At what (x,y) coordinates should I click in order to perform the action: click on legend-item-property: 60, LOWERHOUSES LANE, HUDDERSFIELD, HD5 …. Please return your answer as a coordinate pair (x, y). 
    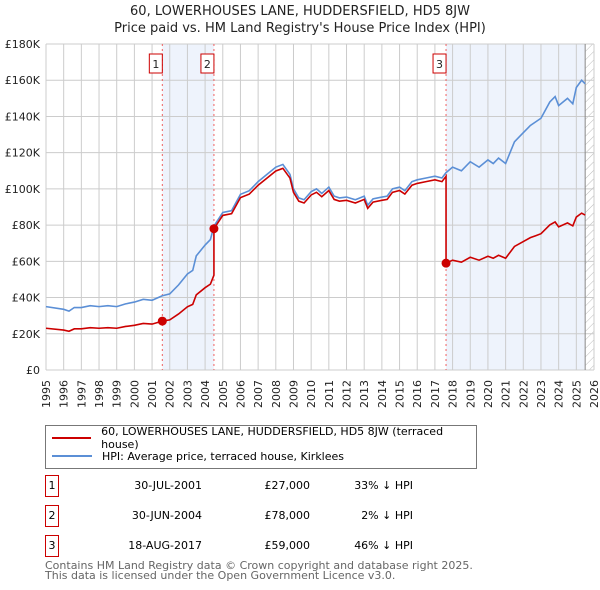
    Looking at the image, I should click on (264, 438).